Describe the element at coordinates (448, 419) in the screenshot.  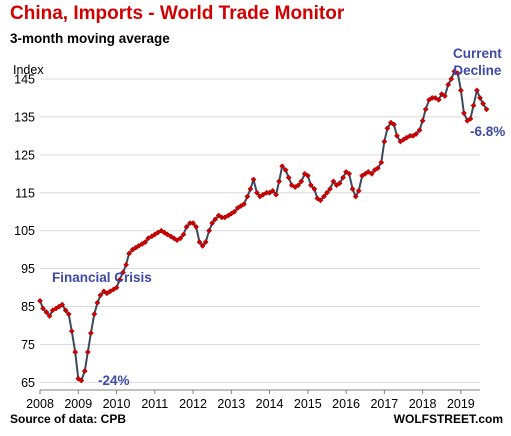
I see `brand-logo-text: WOLFSTREET.com` at that location.